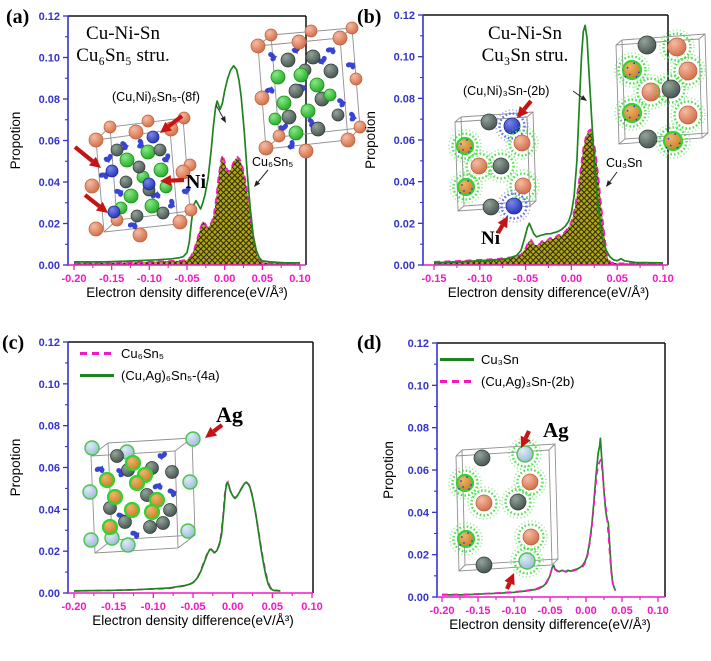 Image resolution: width=711 pixels, height=661 pixels. Describe the element at coordinates (49, 225) in the screenshot. I see `y-tick-label: 0.02` at that location.